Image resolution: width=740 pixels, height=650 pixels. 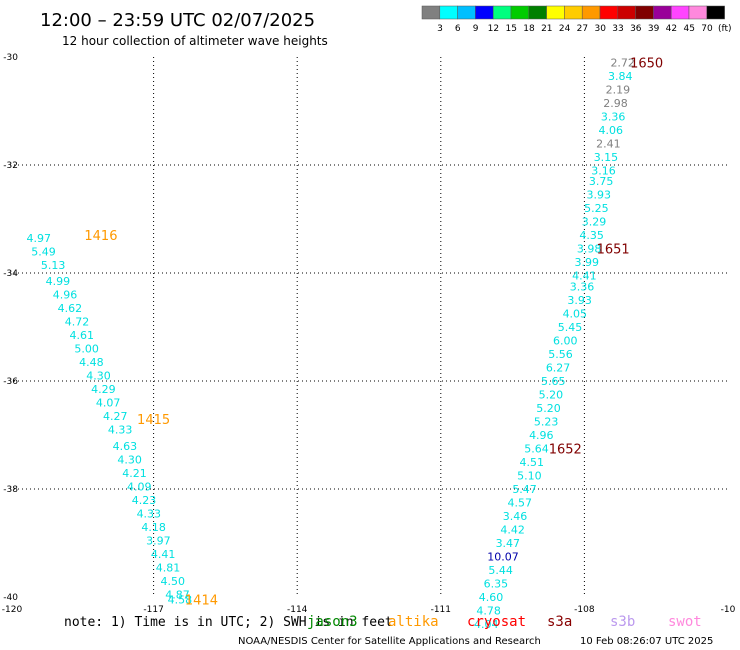 I want to click on wave-height-point: 10.07, so click(x=503, y=557).